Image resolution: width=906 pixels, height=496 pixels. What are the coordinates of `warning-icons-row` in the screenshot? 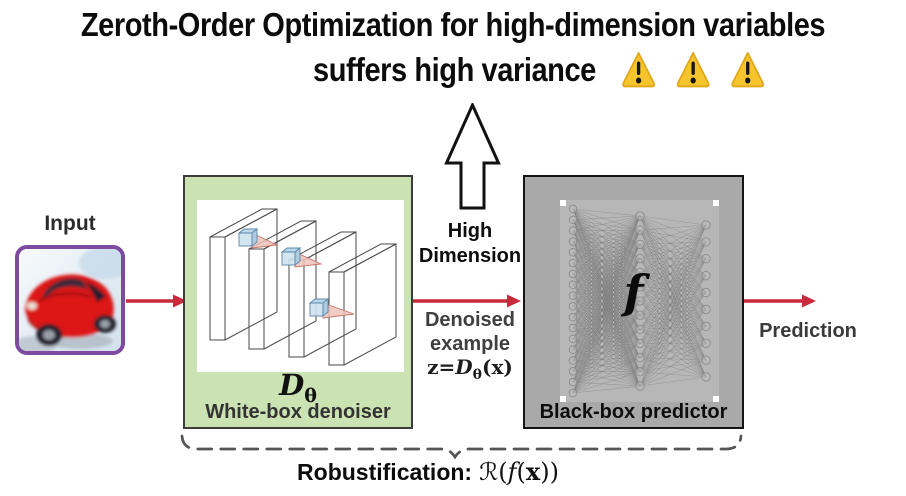 It's located at (693, 70).